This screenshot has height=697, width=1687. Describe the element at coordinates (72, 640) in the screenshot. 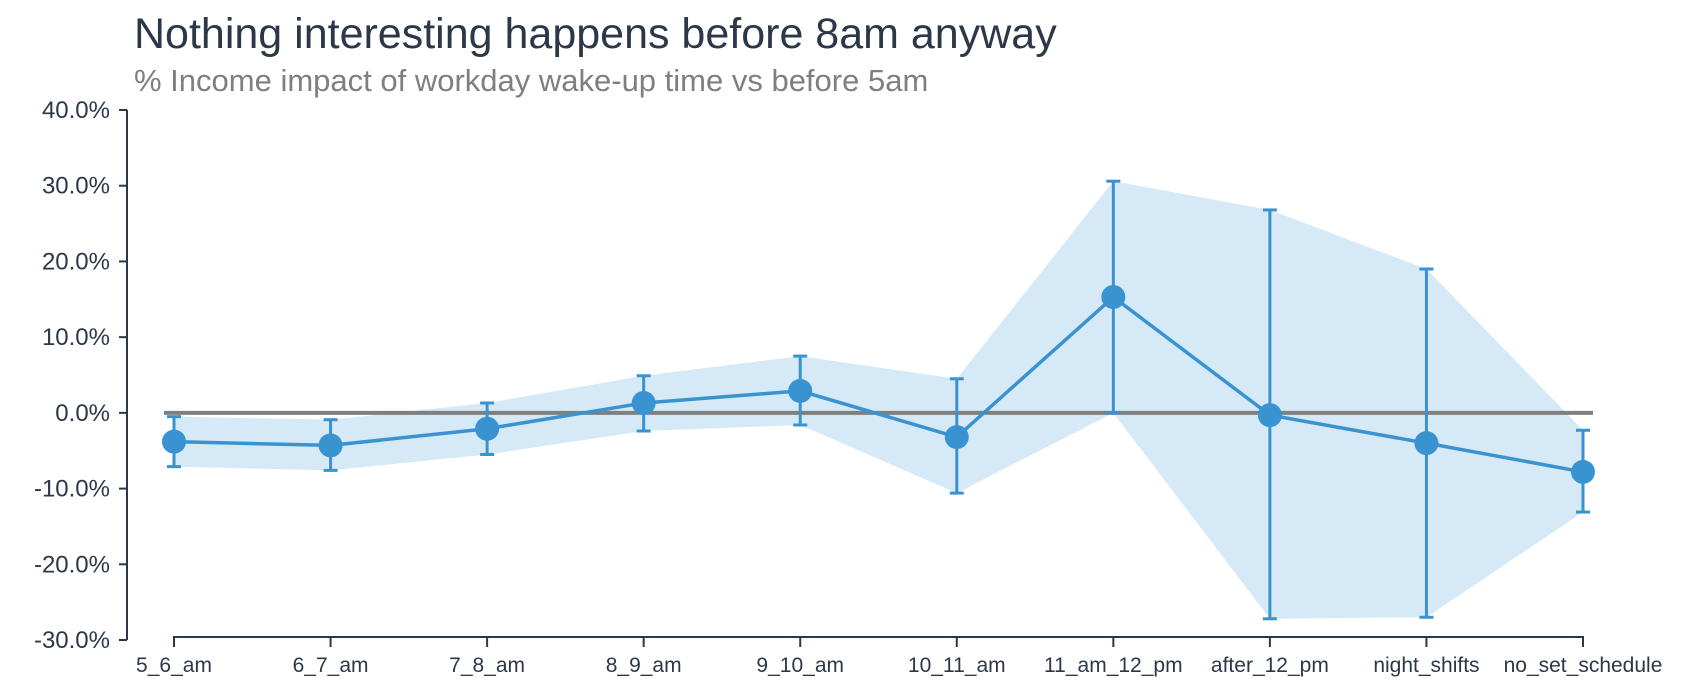

I see `y-tick-label: -30.0%` at that location.